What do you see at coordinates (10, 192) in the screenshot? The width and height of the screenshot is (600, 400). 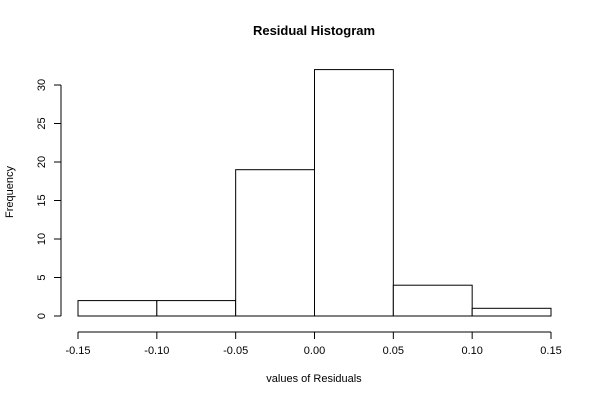 I see `y-axis-label: Frequency` at bounding box center [10, 192].